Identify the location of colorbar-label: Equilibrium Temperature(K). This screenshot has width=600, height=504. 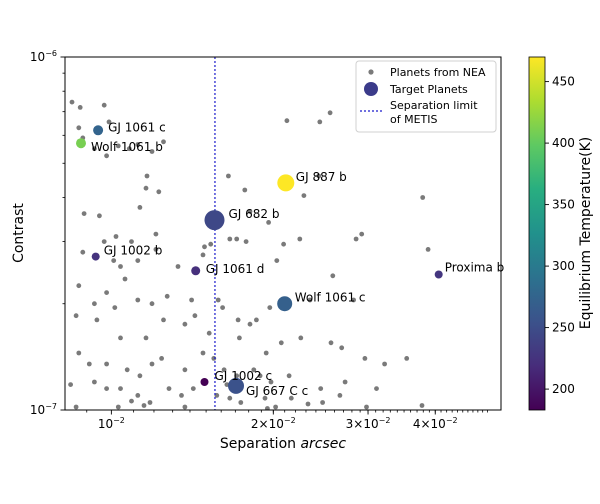
(586, 233).